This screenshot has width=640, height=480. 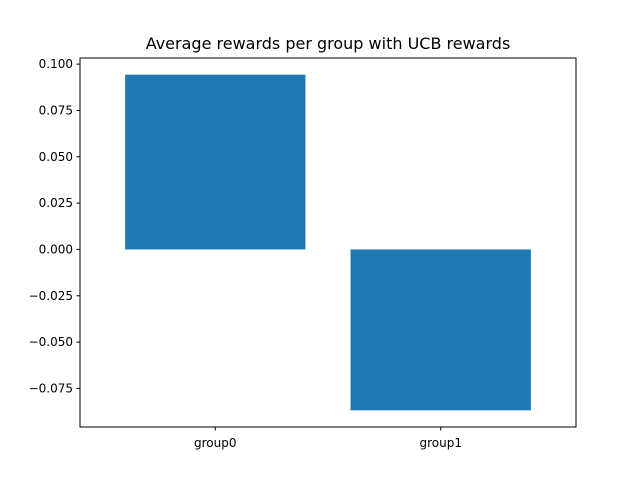 What do you see at coordinates (56, 249) in the screenshot?
I see `y-tick-label: 0.000` at bounding box center [56, 249].